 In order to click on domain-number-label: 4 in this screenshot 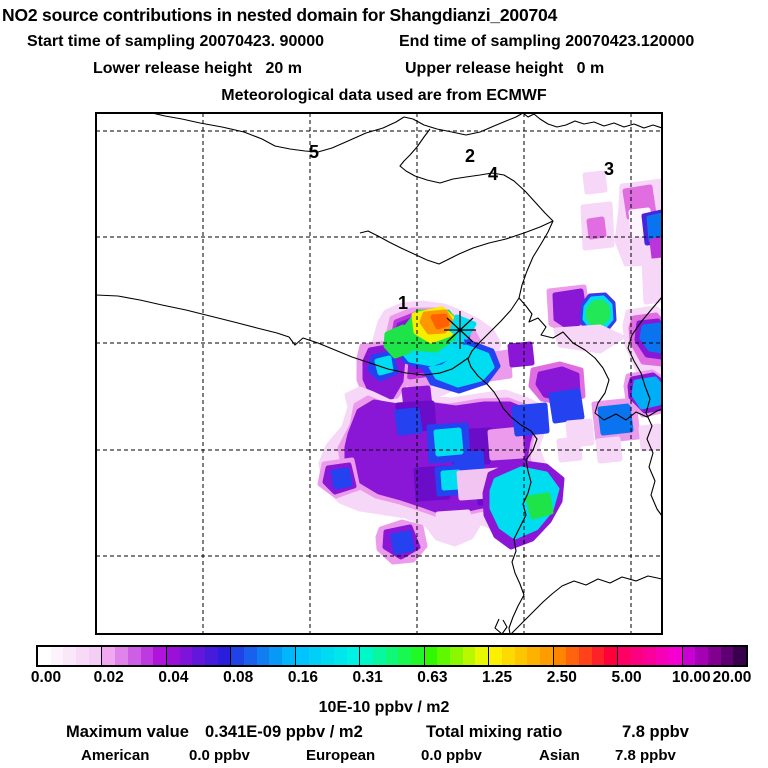, I will do `click(493, 174)`.